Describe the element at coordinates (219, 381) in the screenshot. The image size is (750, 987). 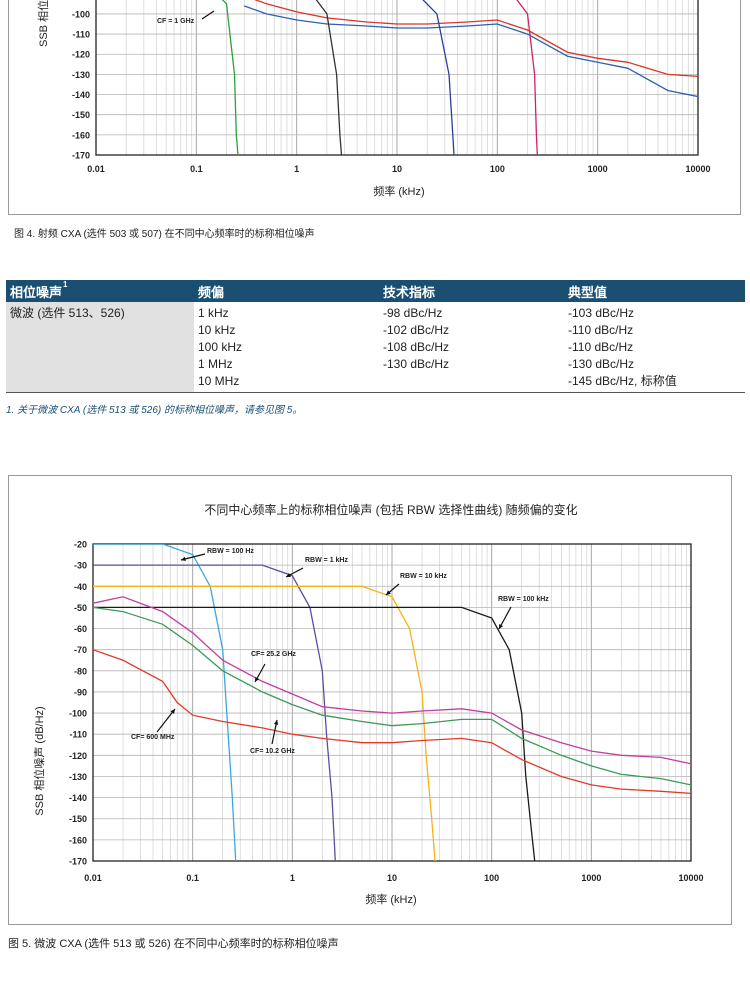
I see `offset-item: 10 MHz` at that location.